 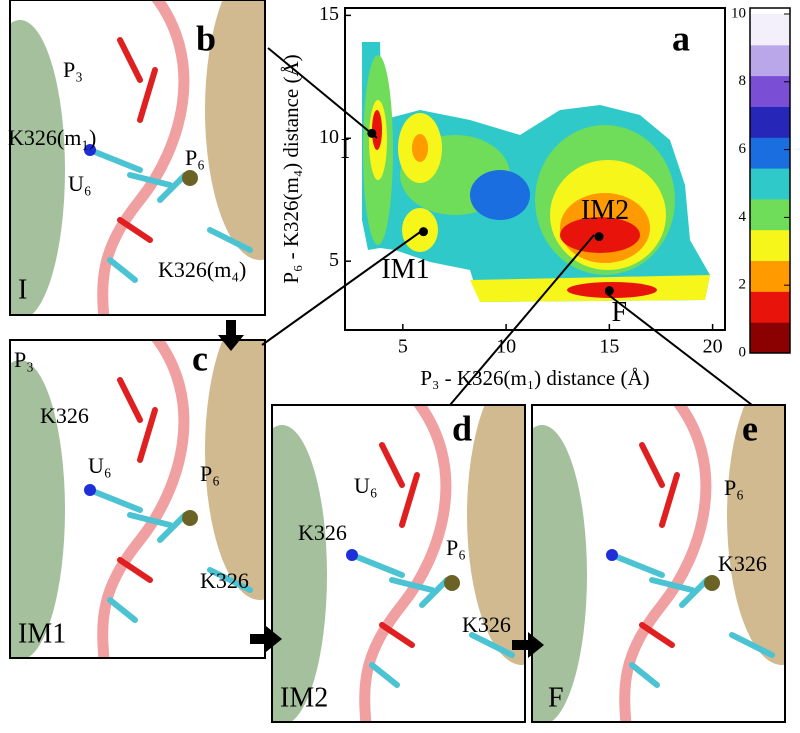 I want to click on panel-letter: a, so click(x=681, y=38).